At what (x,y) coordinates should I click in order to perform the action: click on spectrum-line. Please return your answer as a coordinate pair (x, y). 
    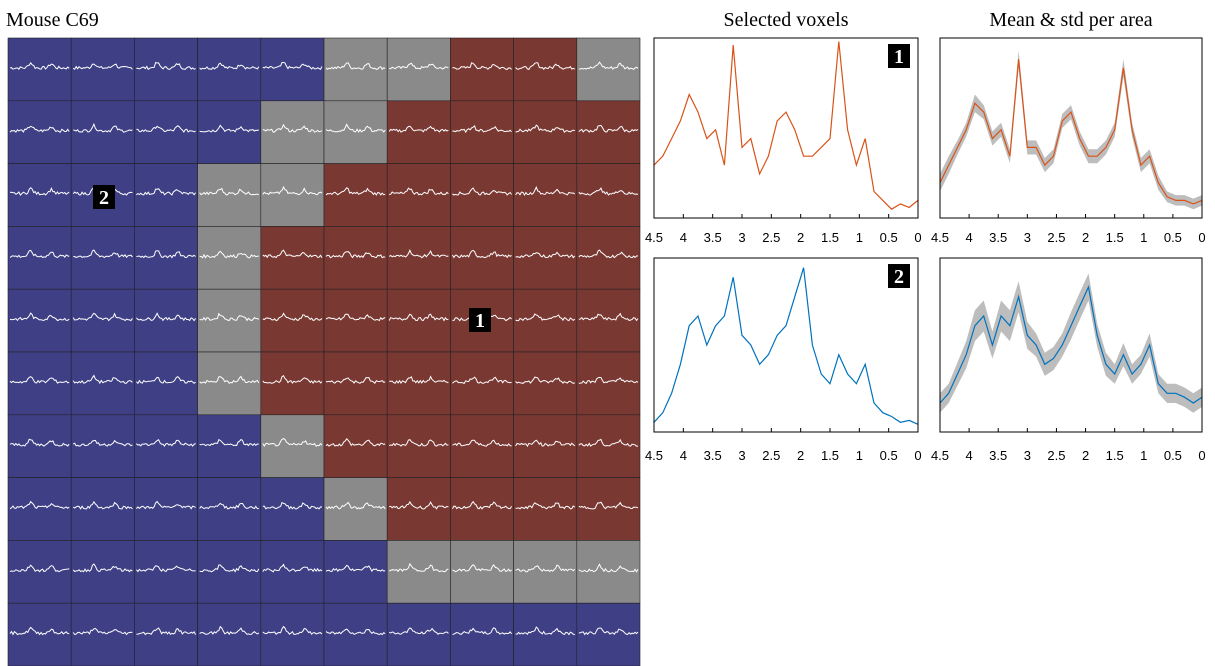
    Looking at the image, I should click on (1071, 132).